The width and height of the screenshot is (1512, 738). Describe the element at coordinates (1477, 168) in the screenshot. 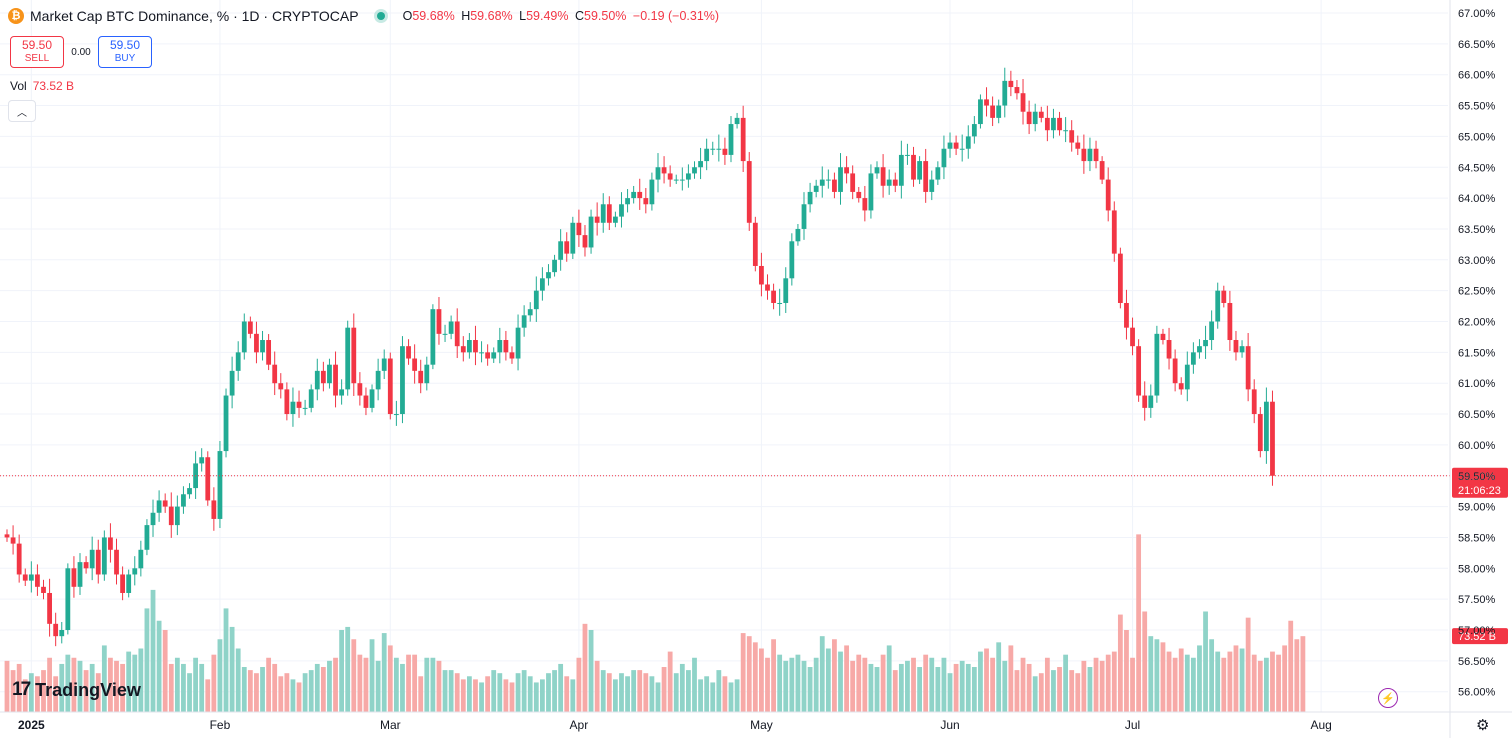

I see `price-tick-label: 64.50%` at that location.